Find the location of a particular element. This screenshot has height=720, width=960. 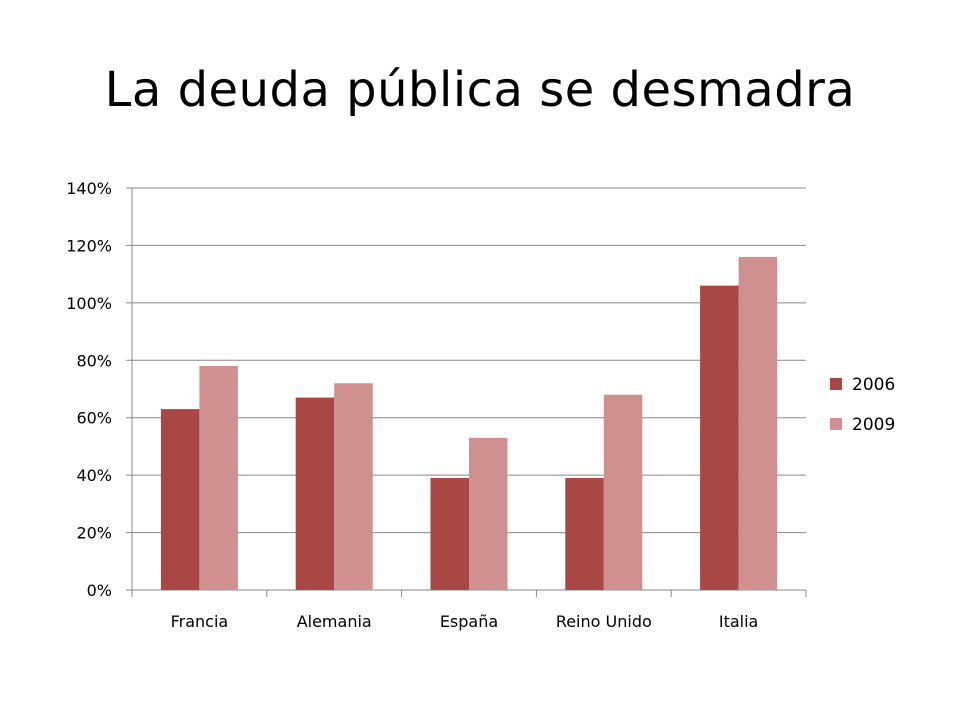

y-tick-labels: 0% 20% 40% 60% 80% 100% 120% 140% is located at coordinates (89, 389).